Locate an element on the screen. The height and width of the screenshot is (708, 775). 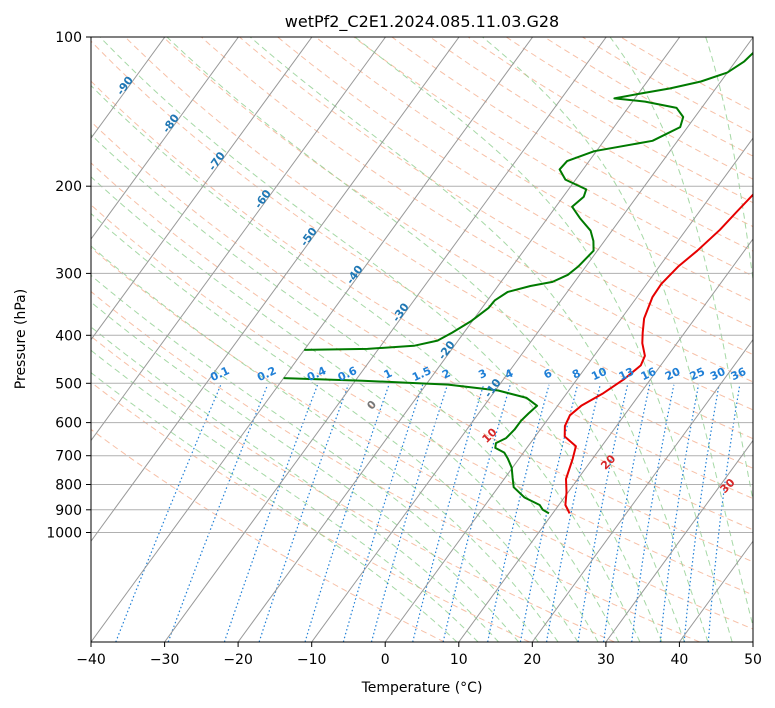
y-tick-label: 400 is located at coordinates (68, 336).